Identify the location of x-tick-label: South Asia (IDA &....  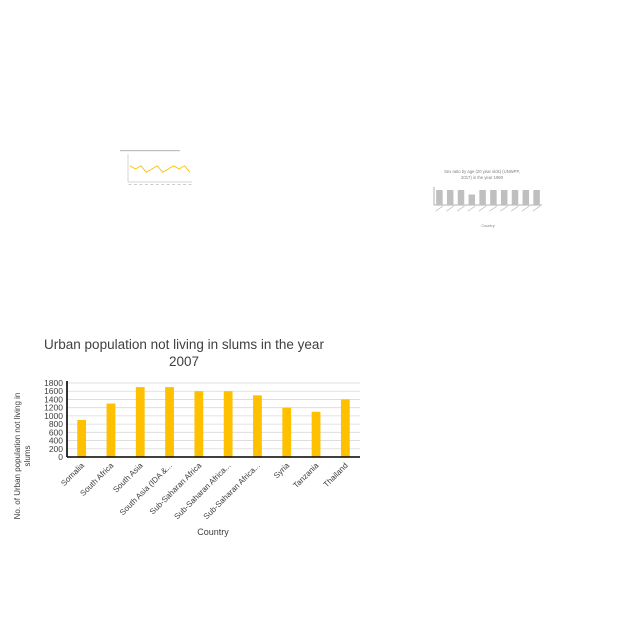
(146, 489).